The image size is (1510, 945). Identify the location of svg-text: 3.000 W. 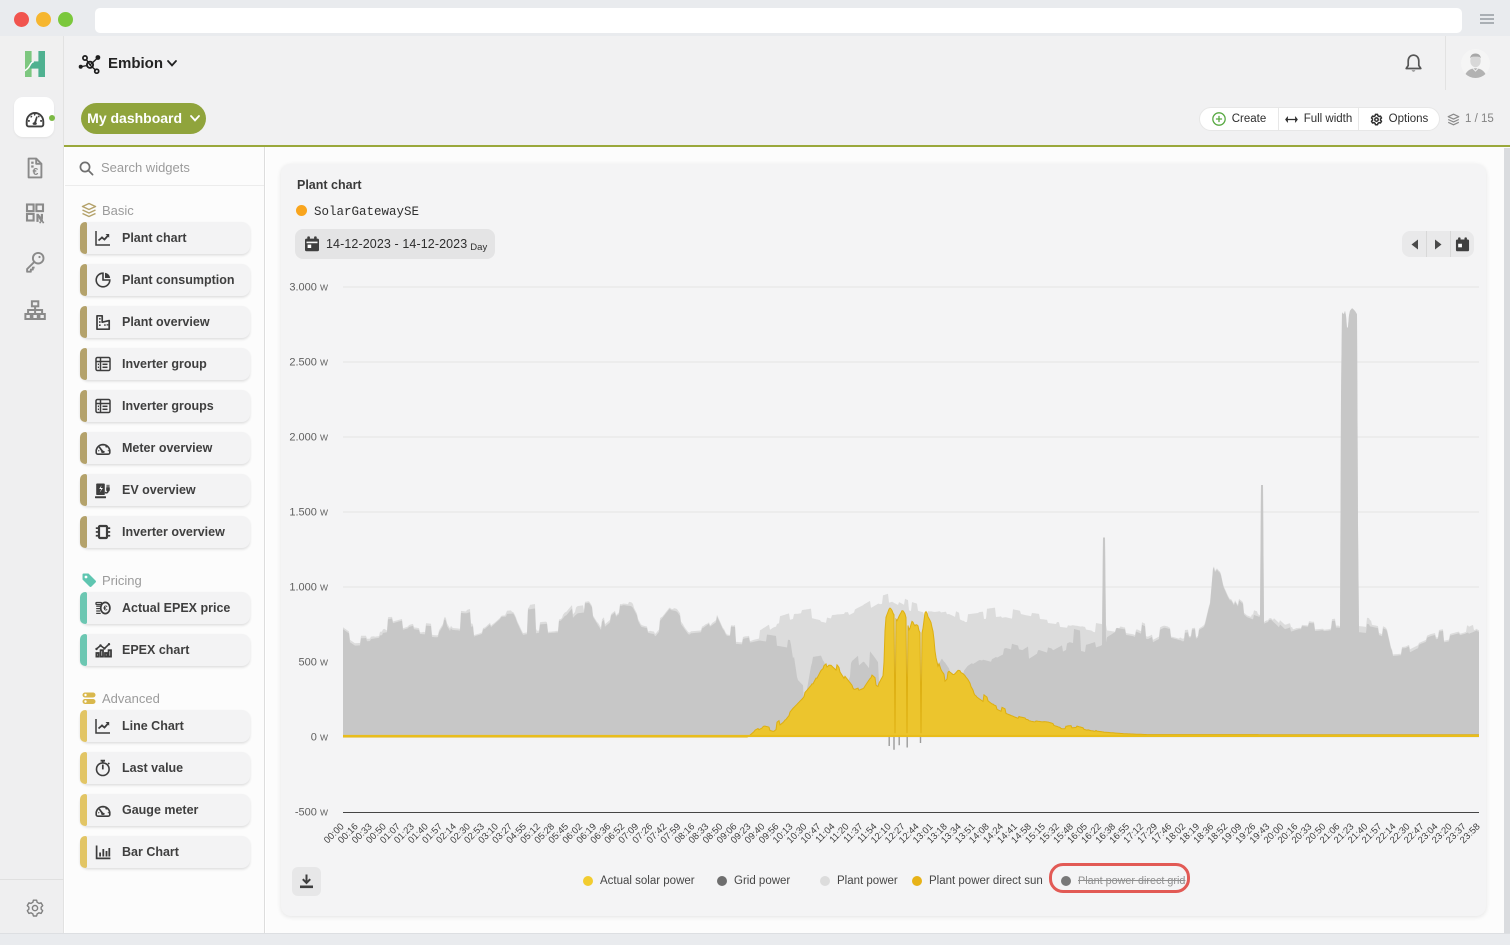
(308, 288).